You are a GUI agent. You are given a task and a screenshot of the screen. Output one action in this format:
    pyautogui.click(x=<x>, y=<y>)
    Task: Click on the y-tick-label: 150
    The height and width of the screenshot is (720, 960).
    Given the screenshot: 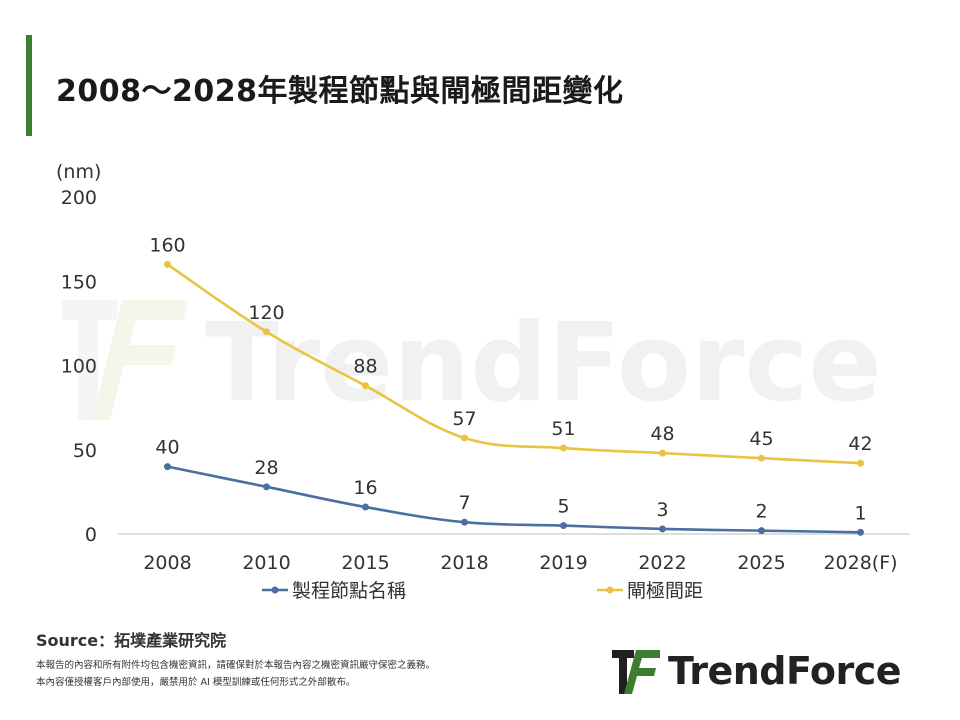 What is the action you would take?
    pyautogui.click(x=79, y=282)
    